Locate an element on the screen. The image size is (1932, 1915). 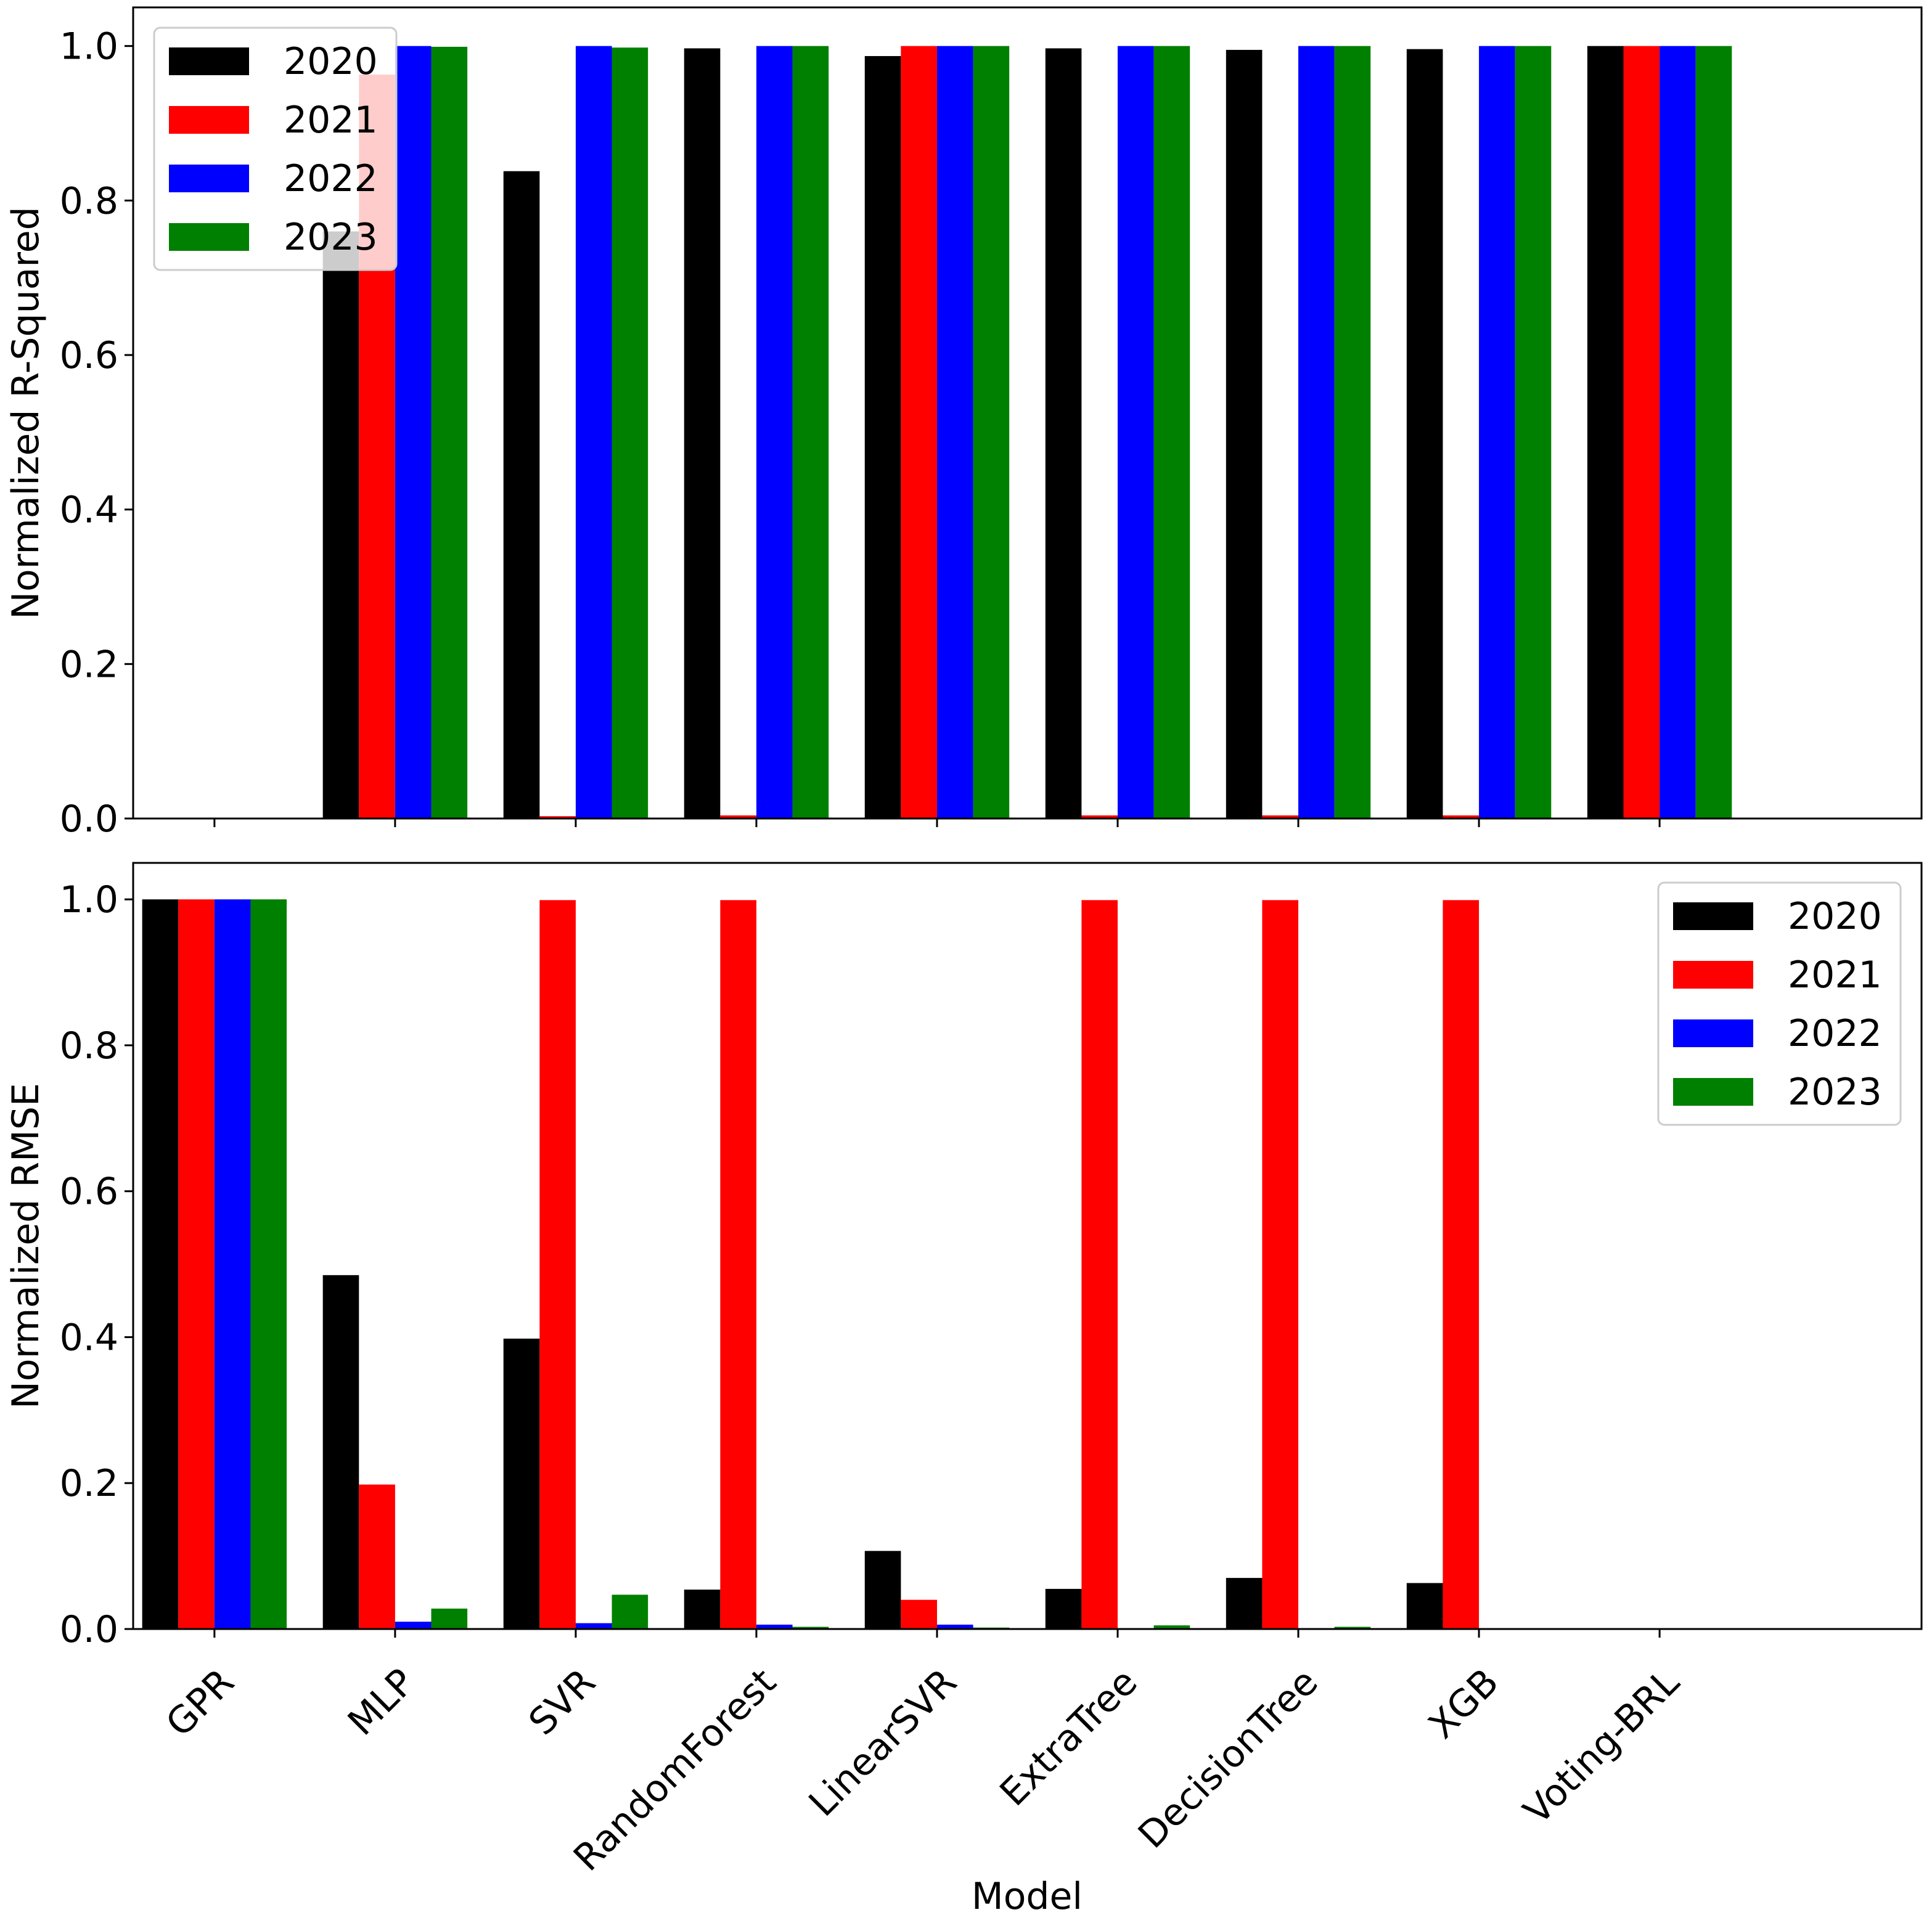
x-tick-label-xgb: XGB is located at coordinates (1463, 1703).